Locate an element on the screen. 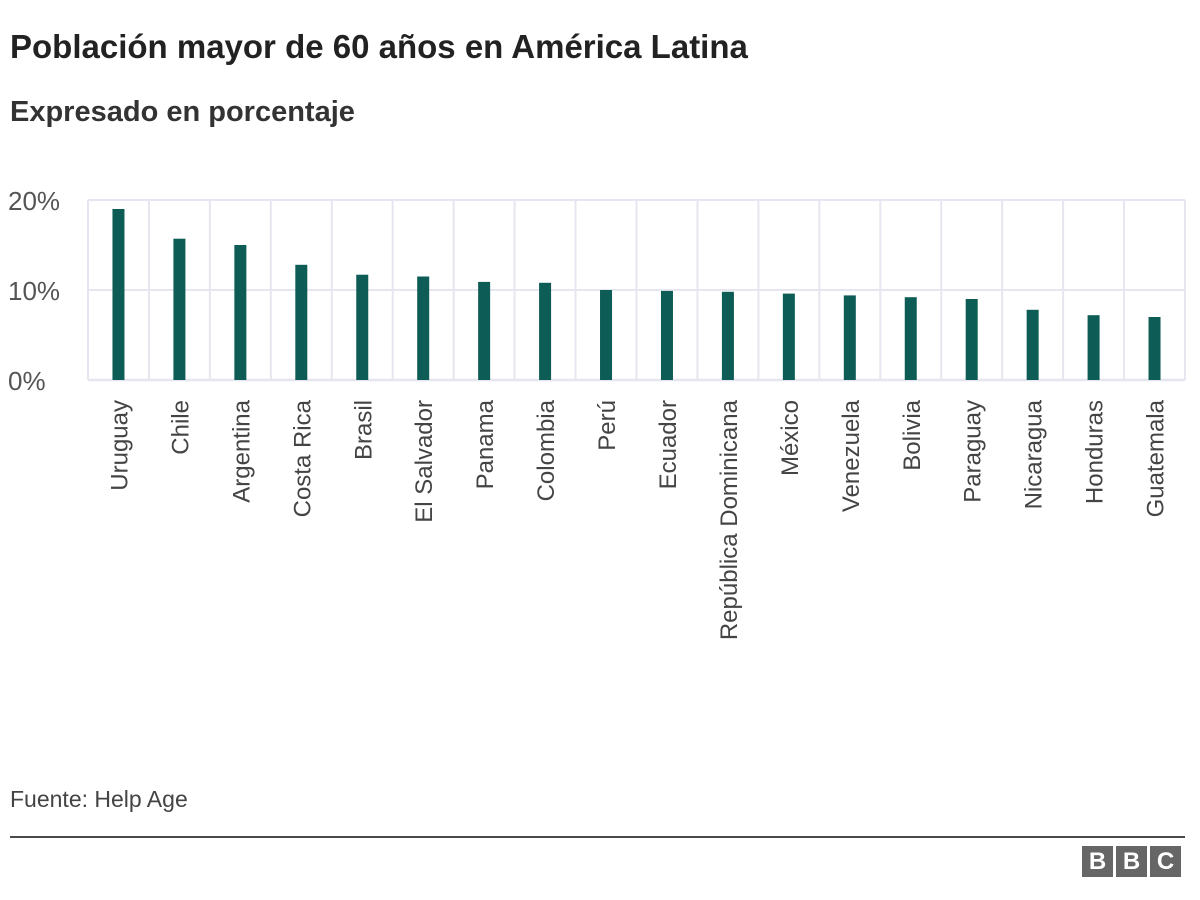  bar-paraguay is located at coordinates (971, 339).